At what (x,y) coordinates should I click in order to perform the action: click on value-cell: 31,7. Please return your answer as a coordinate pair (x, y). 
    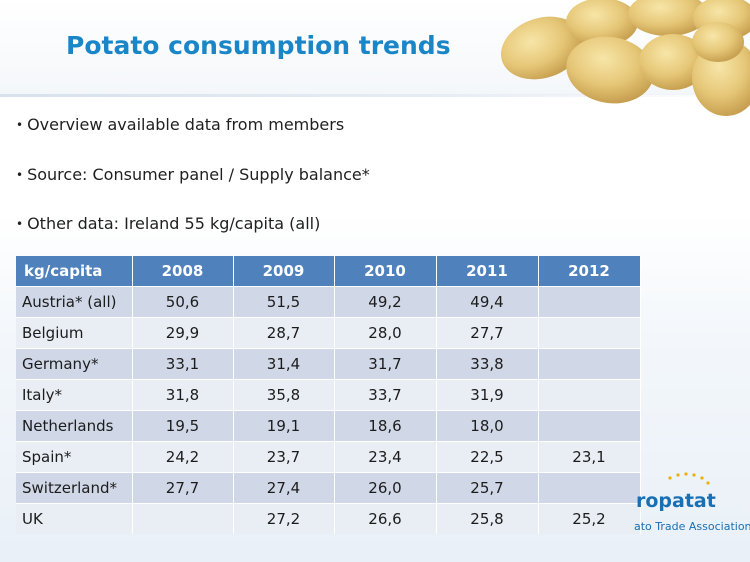
    Looking at the image, I should click on (385, 364).